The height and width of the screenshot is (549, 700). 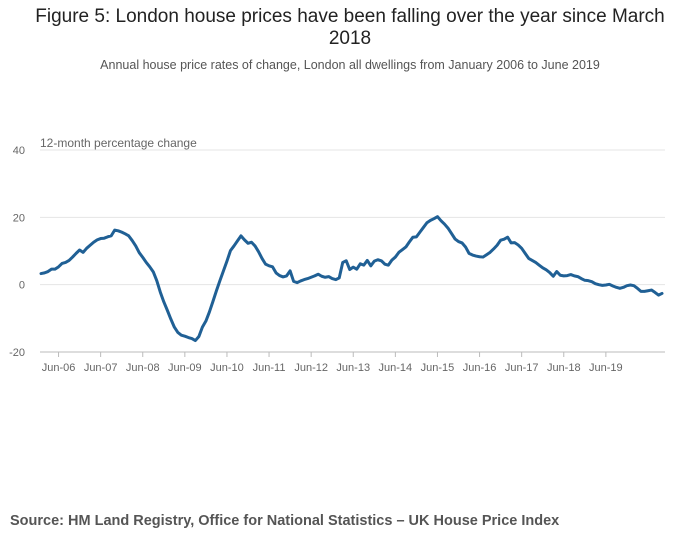 I want to click on x-tick-label: Jun-11, so click(x=269, y=368).